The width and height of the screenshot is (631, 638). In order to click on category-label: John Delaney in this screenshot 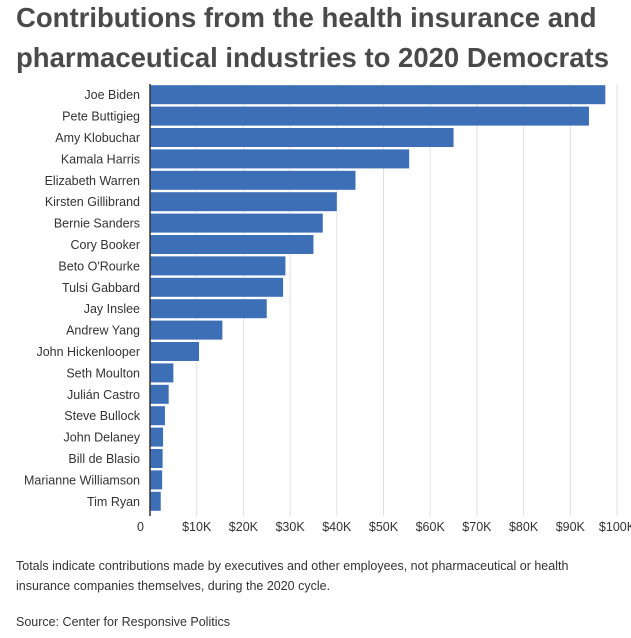, I will do `click(102, 438)`.